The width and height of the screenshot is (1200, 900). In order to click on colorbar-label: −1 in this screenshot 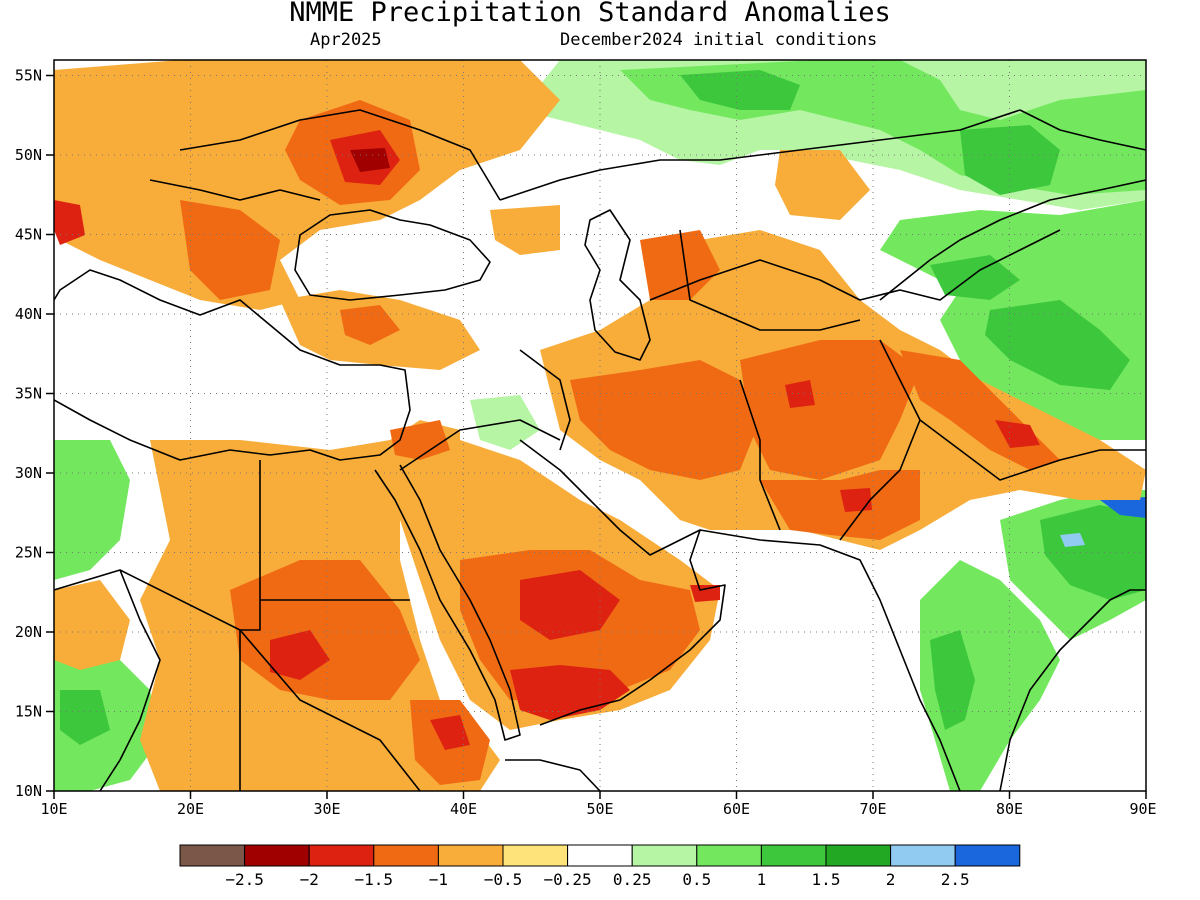, I will do `click(438, 879)`.